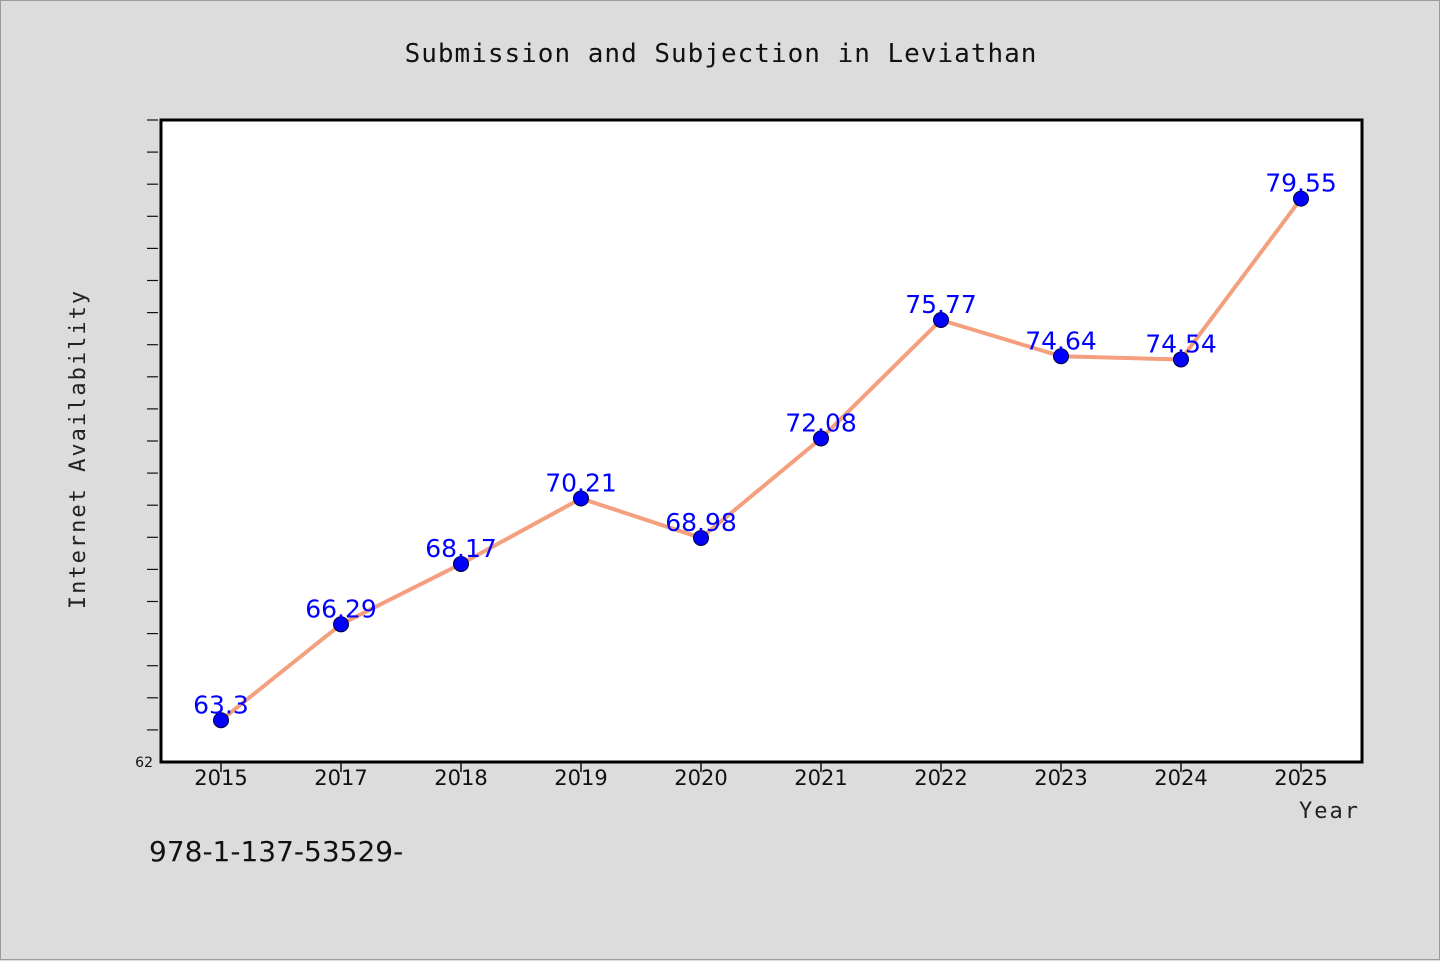 The width and height of the screenshot is (1440, 961). What do you see at coordinates (152, 425) in the screenshot?
I see `y-axis-ticks` at bounding box center [152, 425].